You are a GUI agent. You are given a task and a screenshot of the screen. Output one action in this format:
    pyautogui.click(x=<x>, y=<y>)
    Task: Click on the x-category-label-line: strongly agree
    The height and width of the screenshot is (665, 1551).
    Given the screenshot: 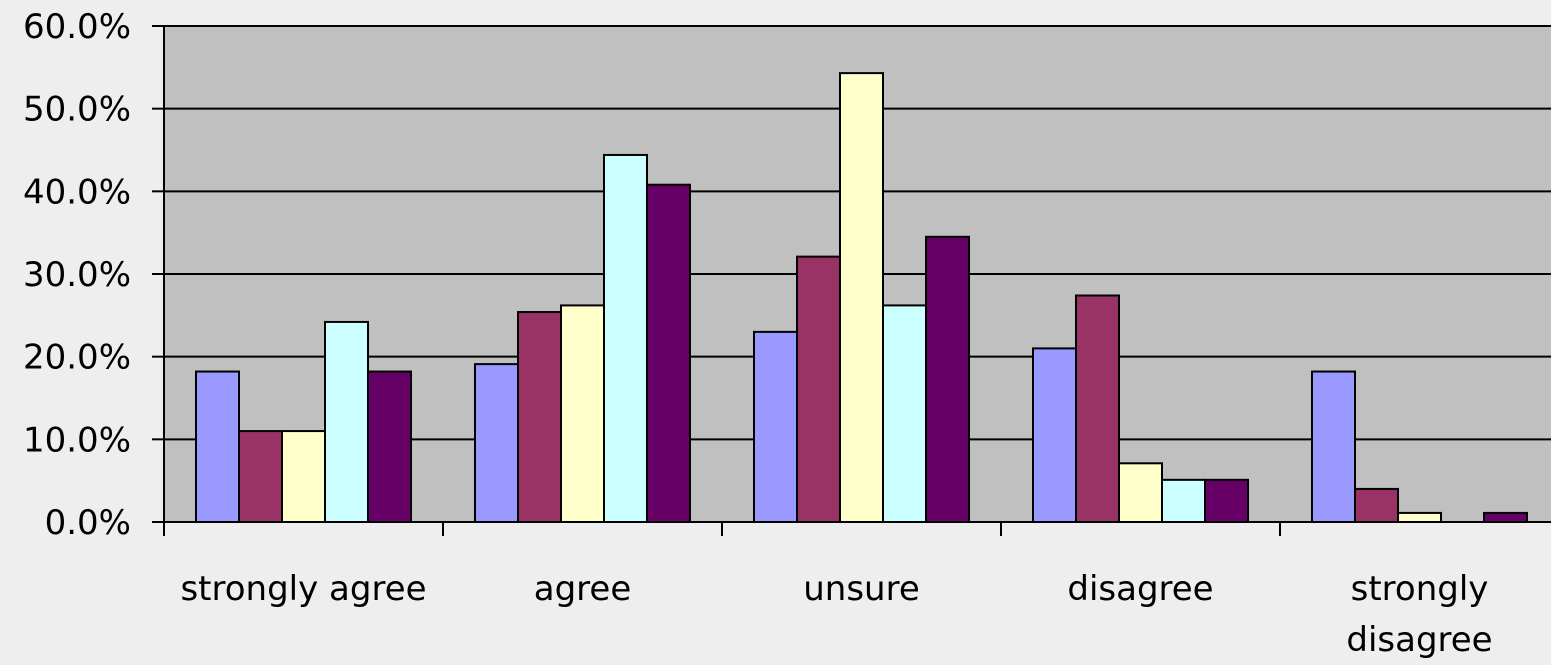 What is the action you would take?
    pyautogui.click(x=303, y=589)
    